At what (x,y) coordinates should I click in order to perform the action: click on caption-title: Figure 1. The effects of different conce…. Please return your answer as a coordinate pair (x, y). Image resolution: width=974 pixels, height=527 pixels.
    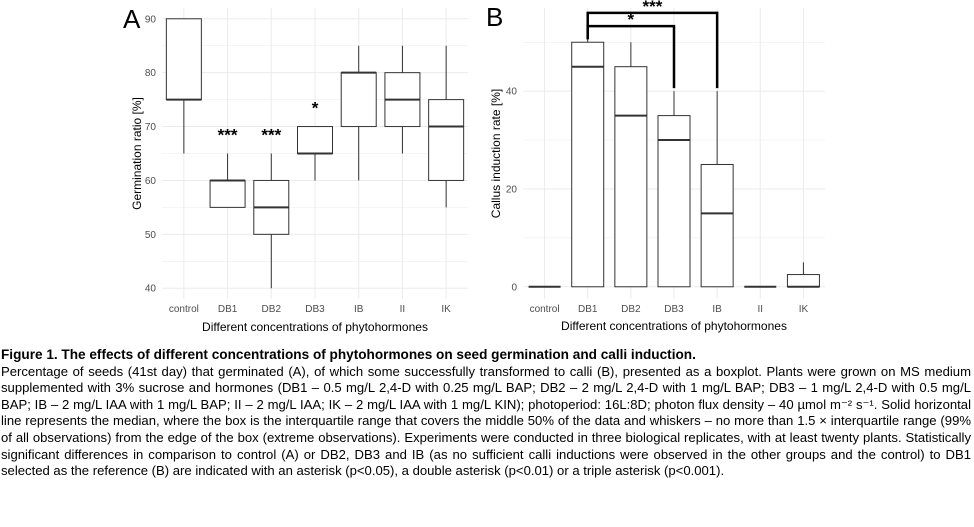
    Looking at the image, I should click on (348, 354).